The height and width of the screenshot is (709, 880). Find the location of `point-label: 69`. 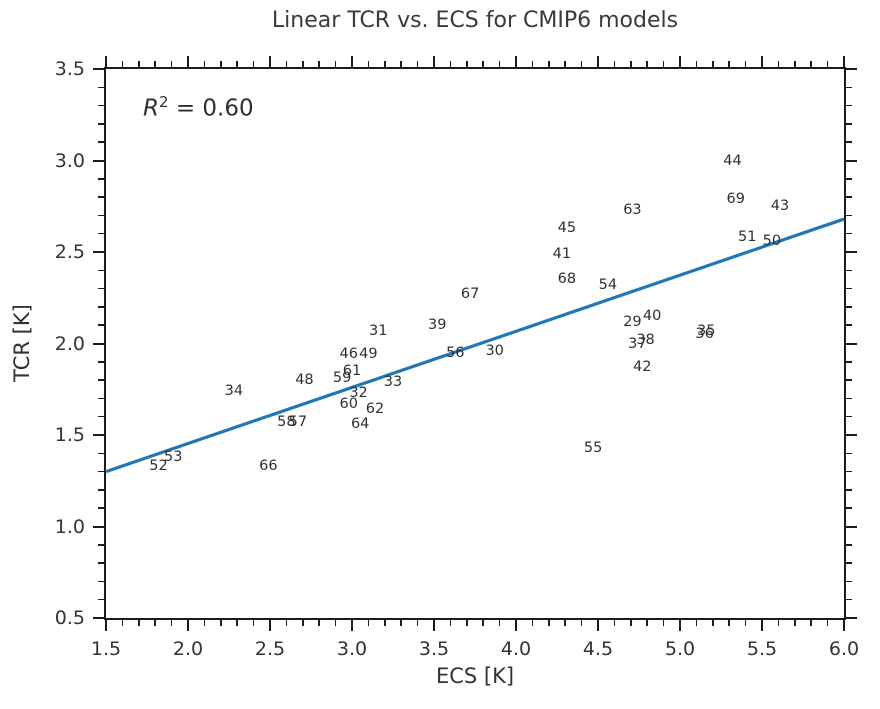

point-label: 69 is located at coordinates (735, 198).